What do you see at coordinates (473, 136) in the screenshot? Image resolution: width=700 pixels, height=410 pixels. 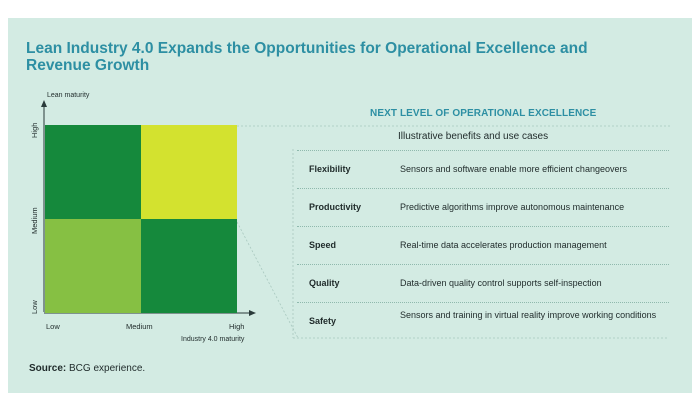 I see `benefits-subheading: Illustrative benefits and use cases` at bounding box center [473, 136].